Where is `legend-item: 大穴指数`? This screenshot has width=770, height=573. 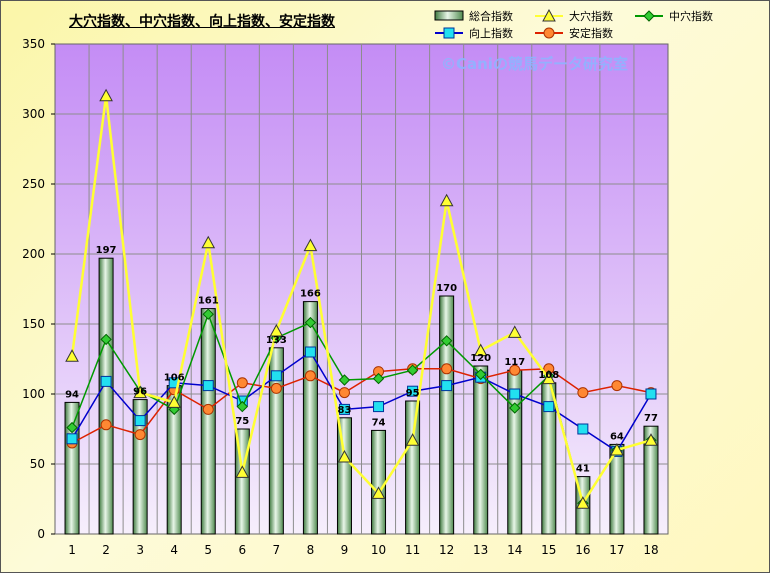 legend-item: 大穴指数 is located at coordinates (574, 15).